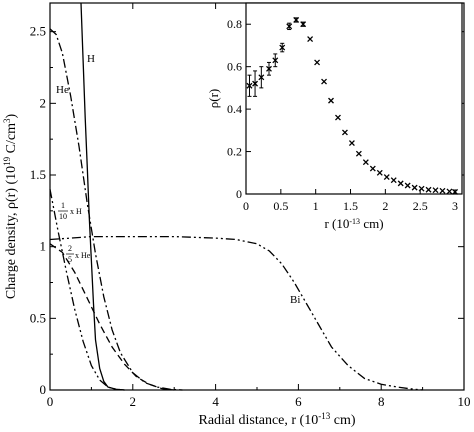 The width and height of the screenshot is (474, 432). Describe the element at coordinates (70, 259) in the screenshot. I see `curve-label-two-fifths-he-denominator: 5` at that location.